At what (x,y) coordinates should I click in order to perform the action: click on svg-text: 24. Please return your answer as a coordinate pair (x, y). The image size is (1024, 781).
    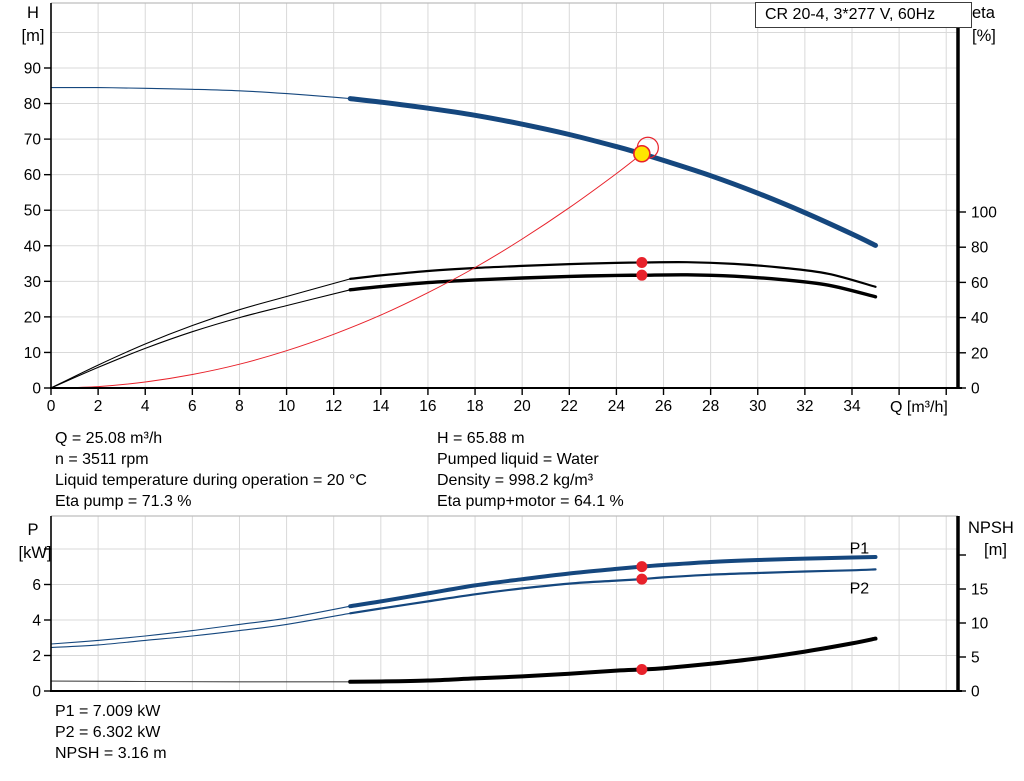
    Looking at the image, I should click on (617, 406).